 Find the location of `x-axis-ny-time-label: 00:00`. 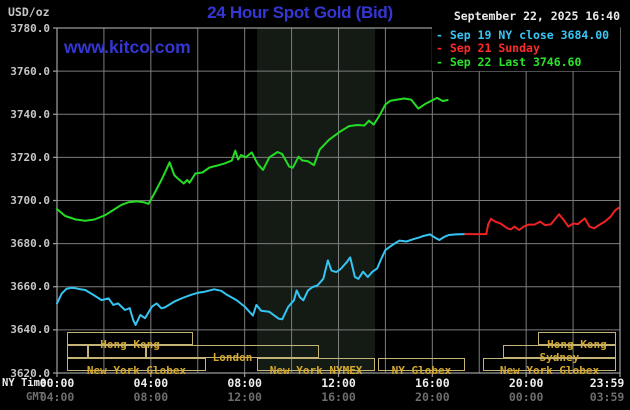

x-axis-ny-time-label: 00:00 is located at coordinates (57, 383).